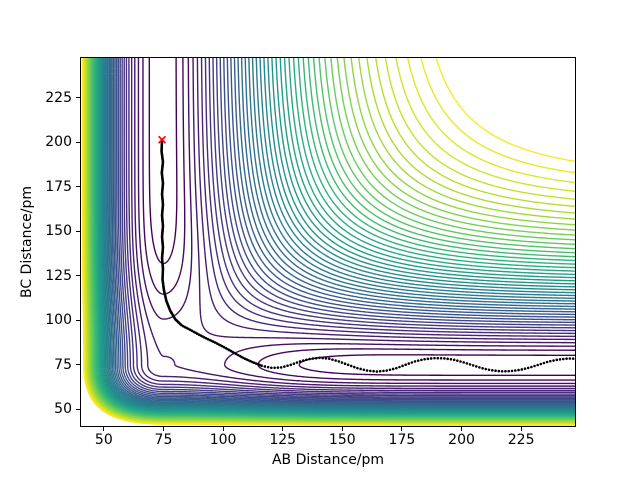 Image resolution: width=640 pixels, height=480 pixels. I want to click on y-tick-label: 75, so click(63, 364).